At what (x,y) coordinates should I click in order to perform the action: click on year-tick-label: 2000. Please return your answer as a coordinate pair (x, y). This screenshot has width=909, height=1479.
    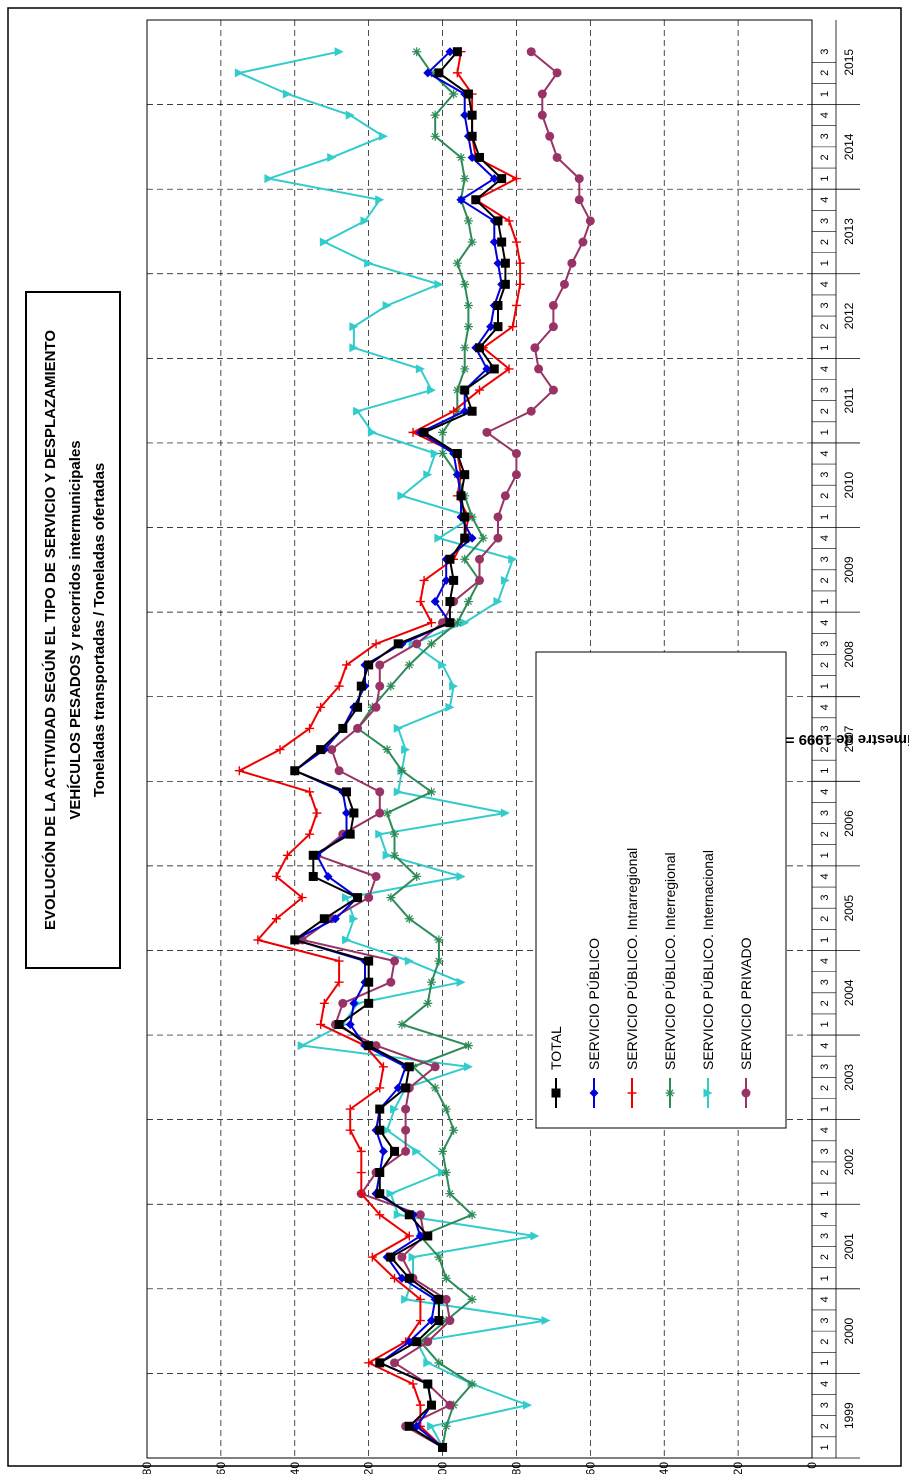
    Looking at the image, I should click on (849, 1330).